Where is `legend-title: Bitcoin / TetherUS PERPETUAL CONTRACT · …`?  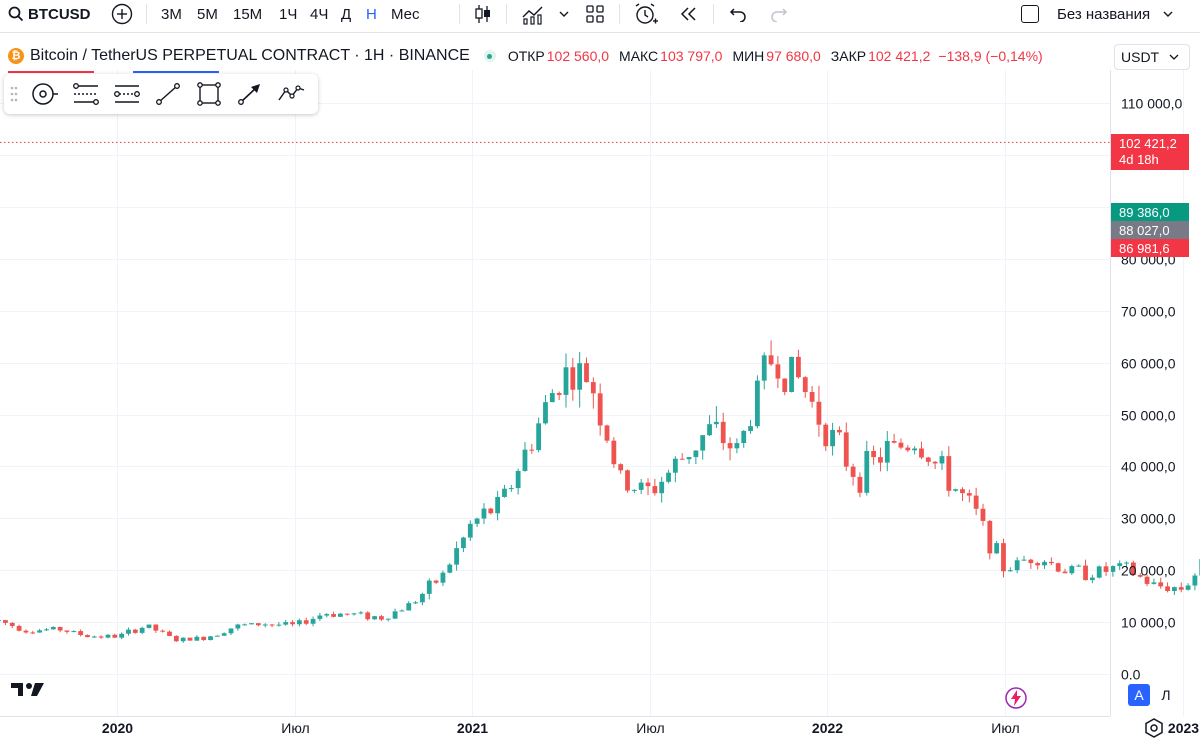 legend-title: Bitcoin / TetherUS PERPETUAL CONTRACT · … is located at coordinates (250, 55).